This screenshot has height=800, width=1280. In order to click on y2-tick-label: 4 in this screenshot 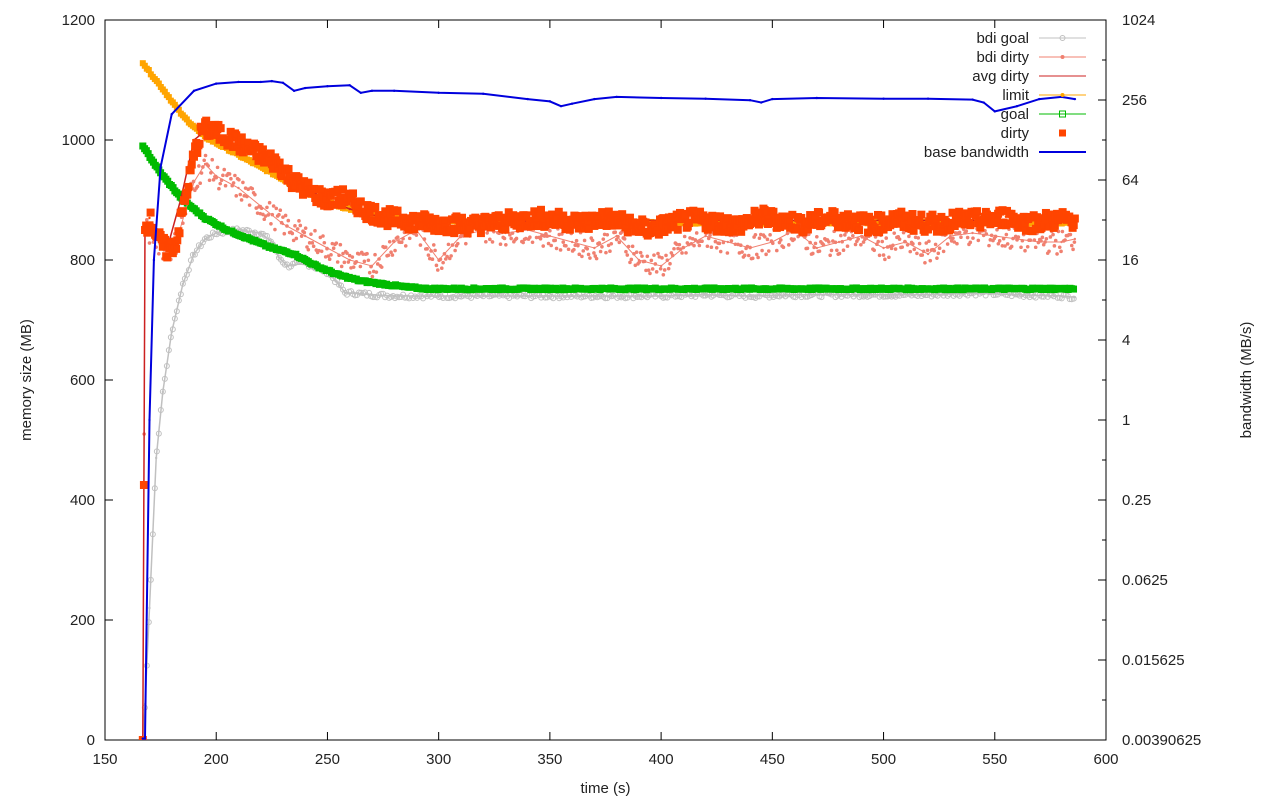, I will do `click(1126, 340)`.